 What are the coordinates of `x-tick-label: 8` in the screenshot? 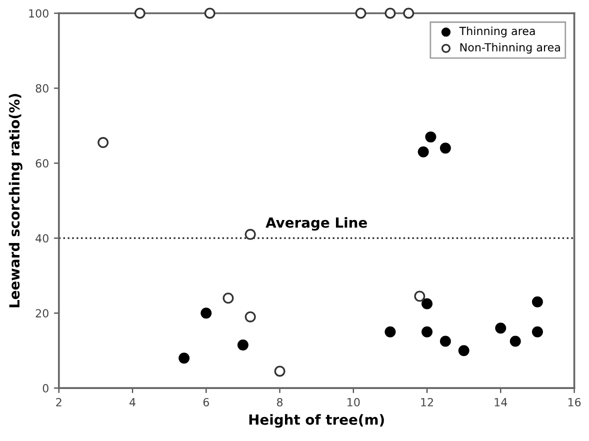 It's located at (279, 402).